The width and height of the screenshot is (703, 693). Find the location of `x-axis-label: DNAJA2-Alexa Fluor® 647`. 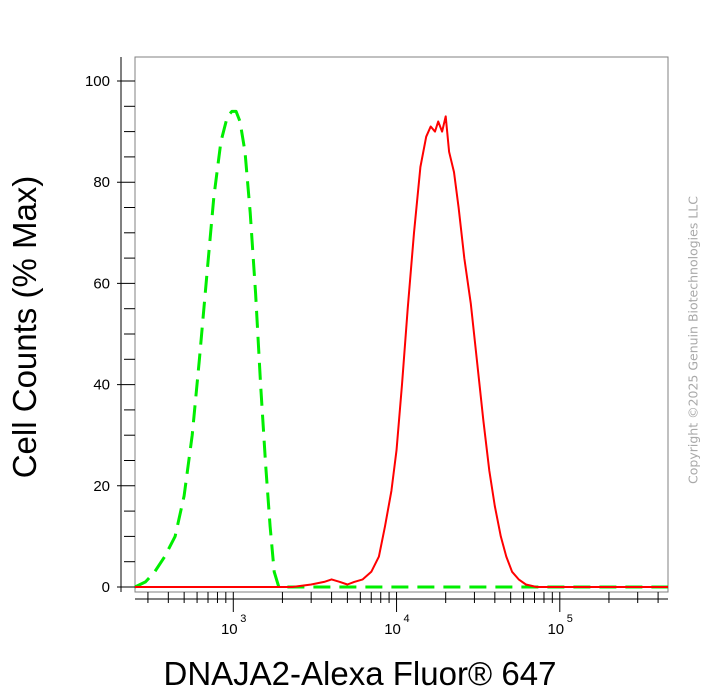

x-axis-label: DNAJA2-Alexa Fluor® 647 is located at coordinates (360, 673).